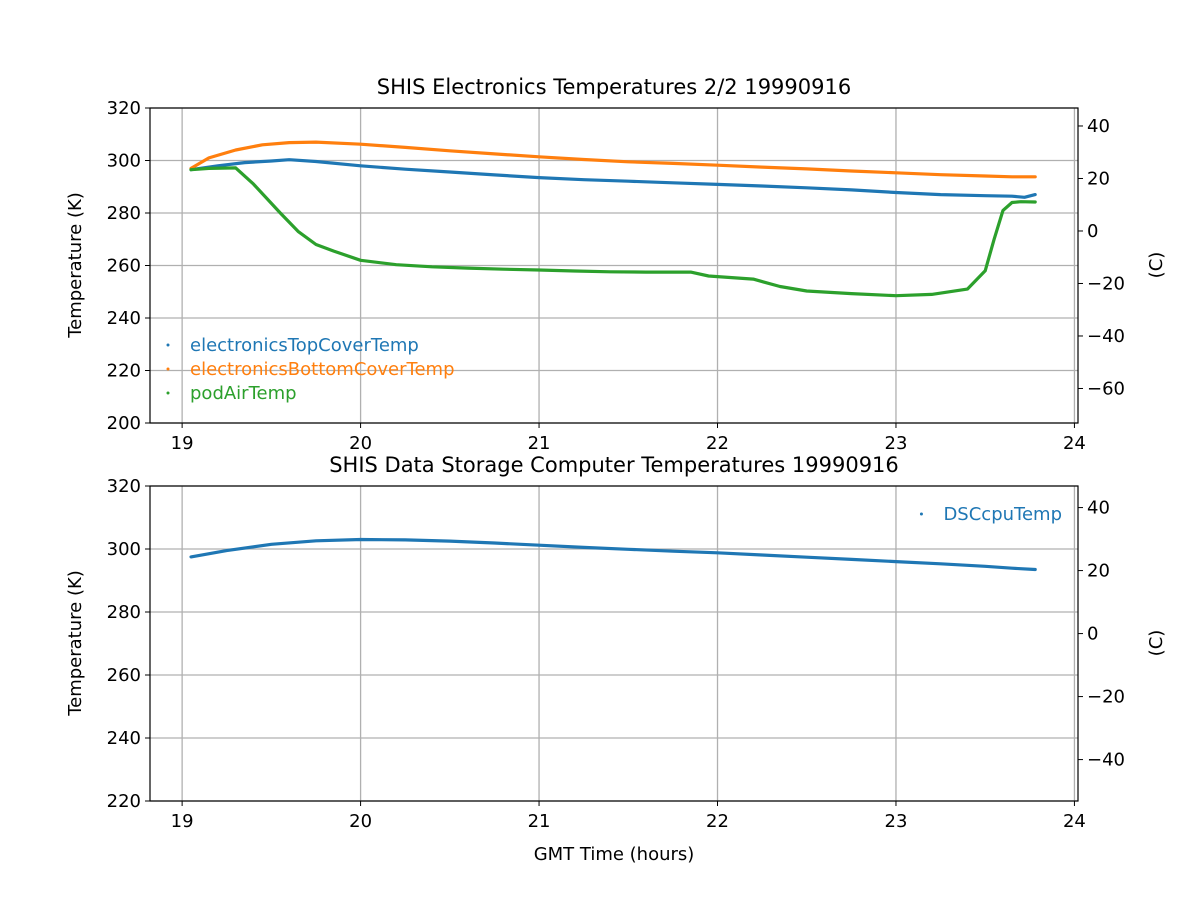  I want to click on legend: DSCcpuTemp, so click(990, 514).